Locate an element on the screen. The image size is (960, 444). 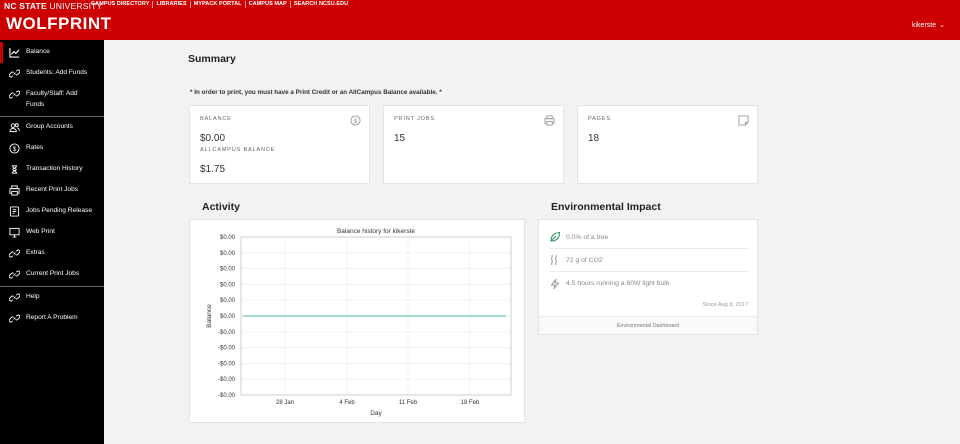
sidebar-item-label: Group Accounts is located at coordinates (49, 126).